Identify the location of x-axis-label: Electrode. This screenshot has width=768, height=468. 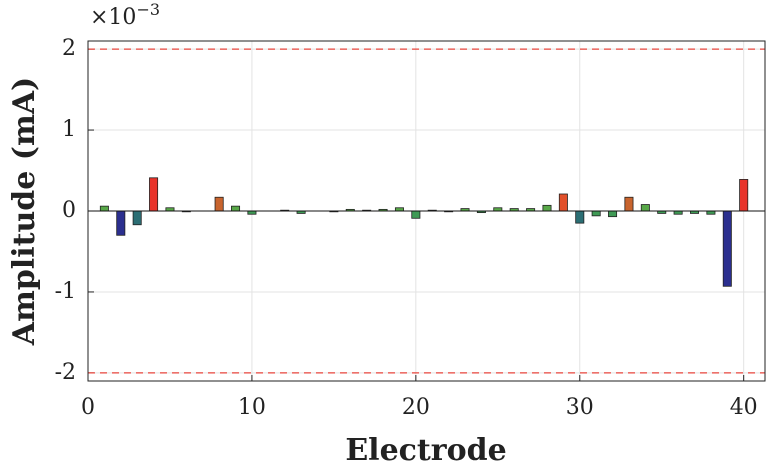
(425, 450).